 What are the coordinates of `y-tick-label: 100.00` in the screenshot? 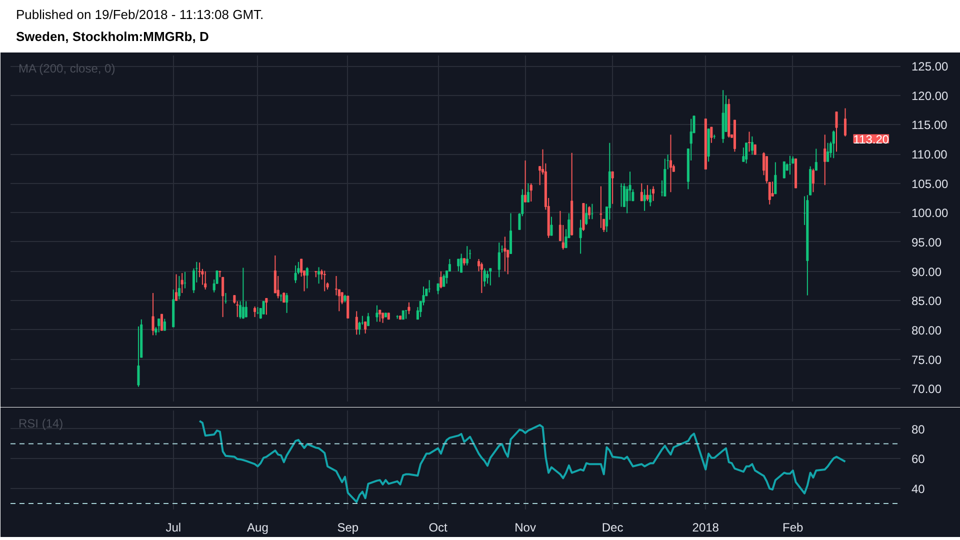 It's located at (930, 213).